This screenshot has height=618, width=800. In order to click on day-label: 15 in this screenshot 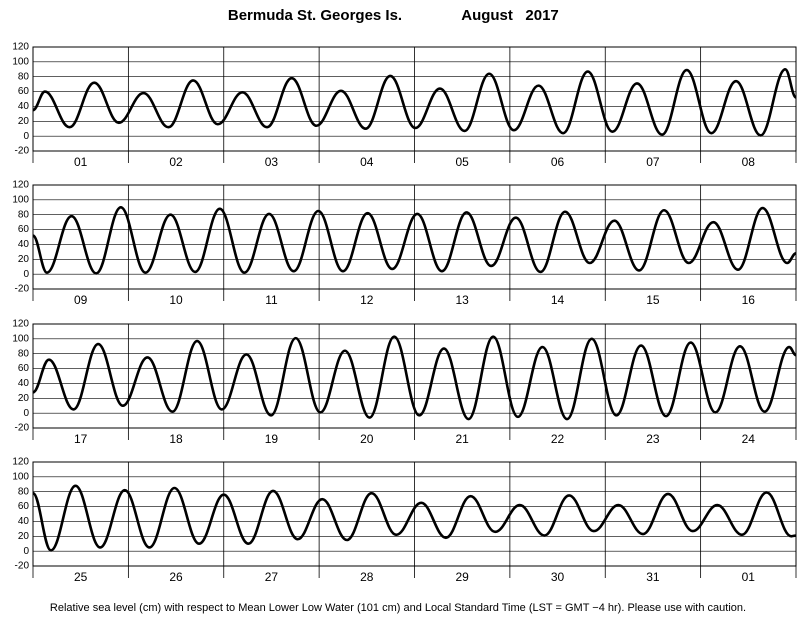, I will do `click(653, 300)`.